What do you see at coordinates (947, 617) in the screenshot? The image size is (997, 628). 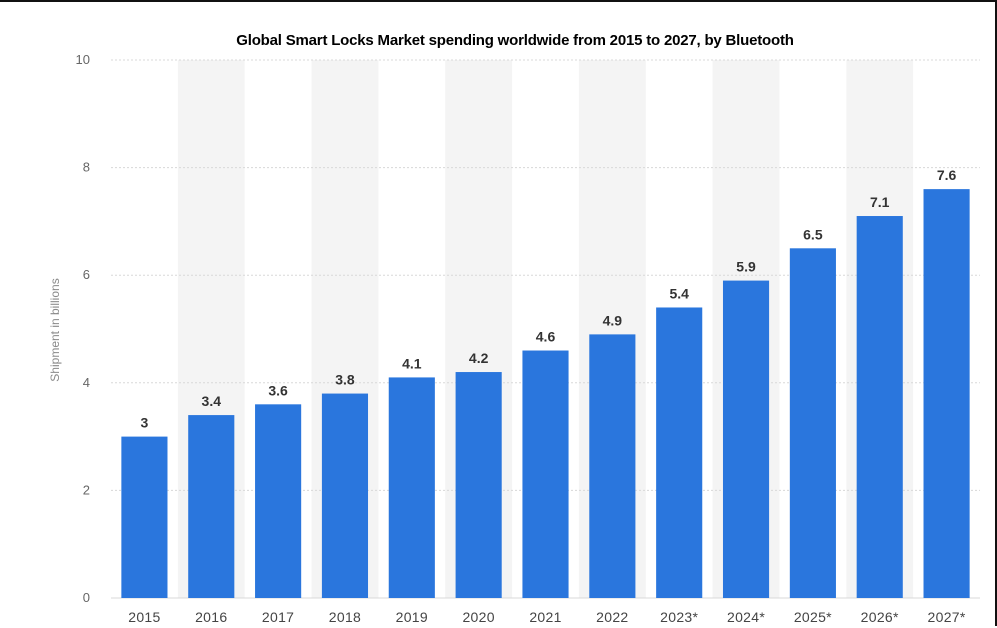 I see `x-tick-label: 2027*` at bounding box center [947, 617].